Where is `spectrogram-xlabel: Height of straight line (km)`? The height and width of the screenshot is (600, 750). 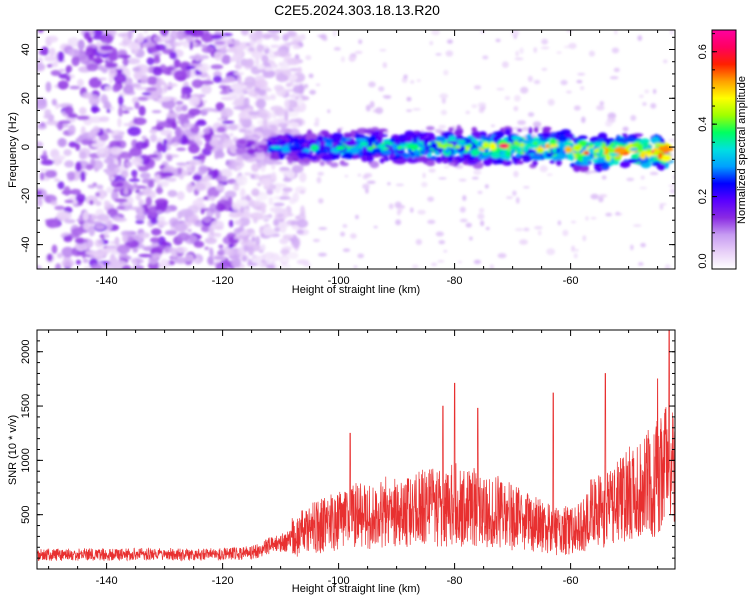 spectrogram-xlabel: Height of straight line (km) is located at coordinates (356, 290).